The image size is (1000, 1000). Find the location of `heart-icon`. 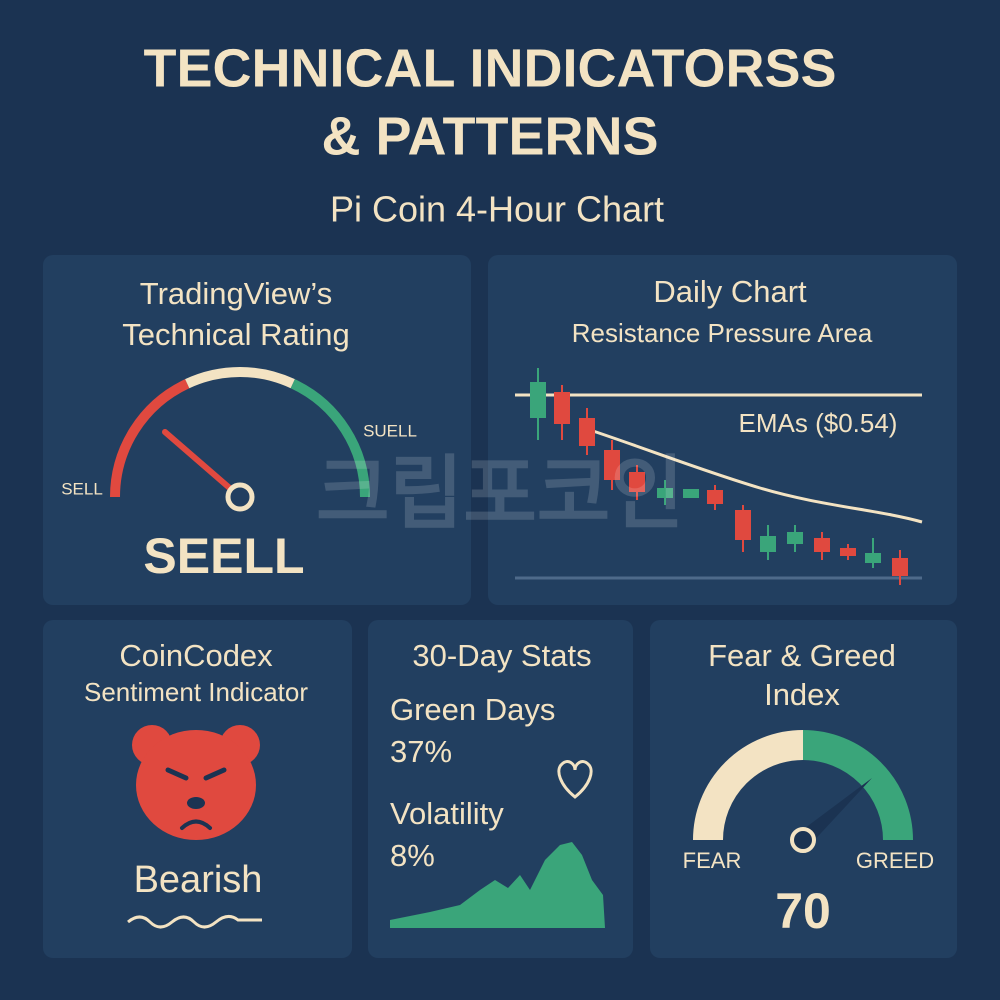

heart-icon is located at coordinates (575, 779).